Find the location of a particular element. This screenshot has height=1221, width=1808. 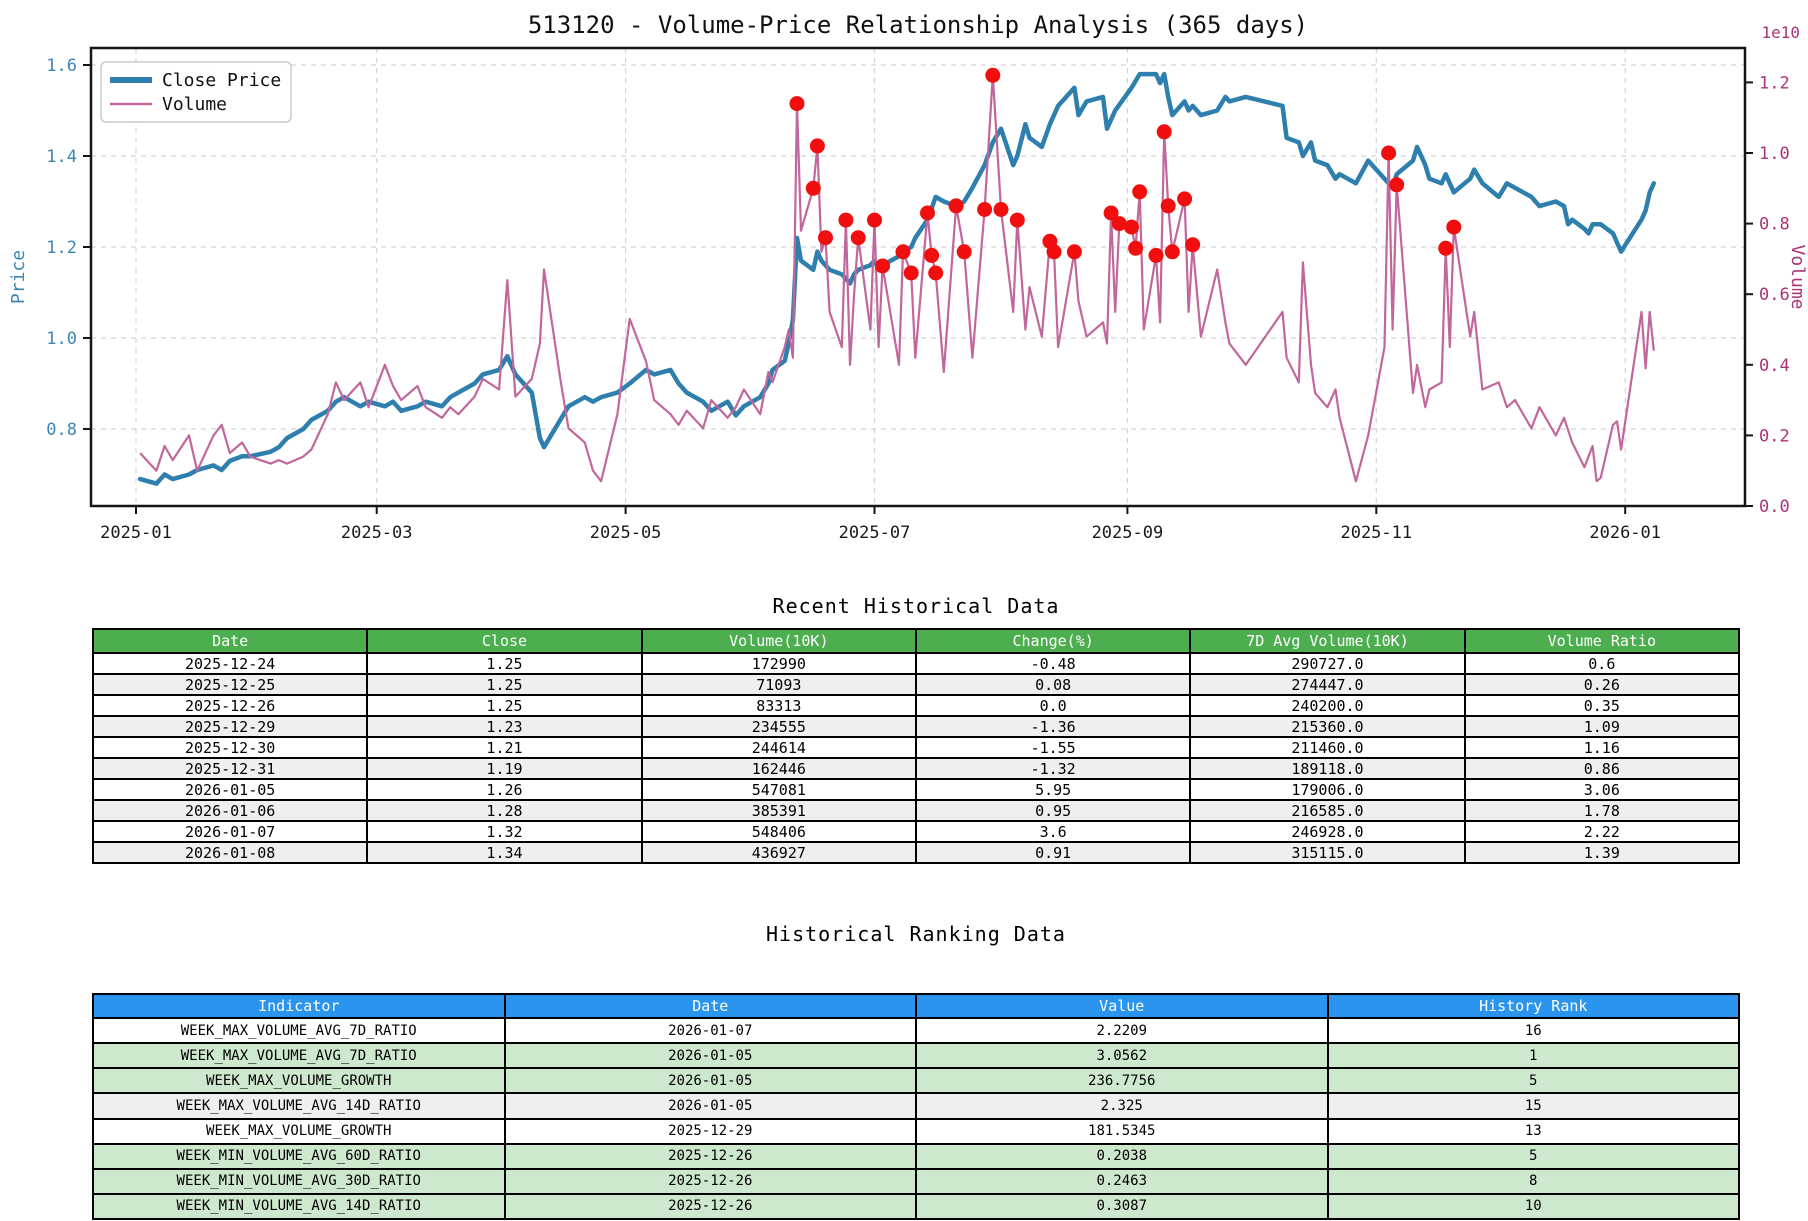

table-cell: 2.22 is located at coordinates (1602, 831).